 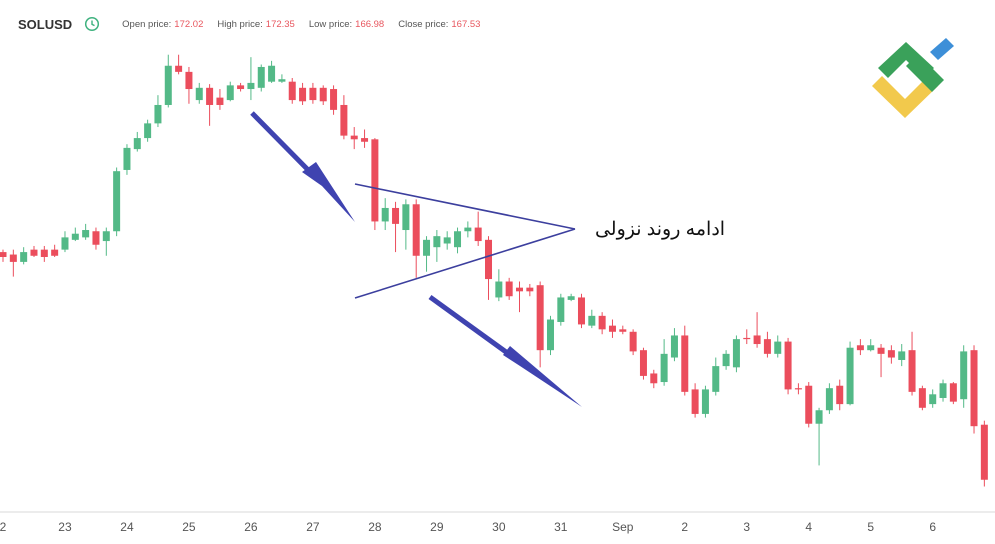 What do you see at coordinates (127, 527) in the screenshot?
I see `x-tick-label: 24` at bounding box center [127, 527].